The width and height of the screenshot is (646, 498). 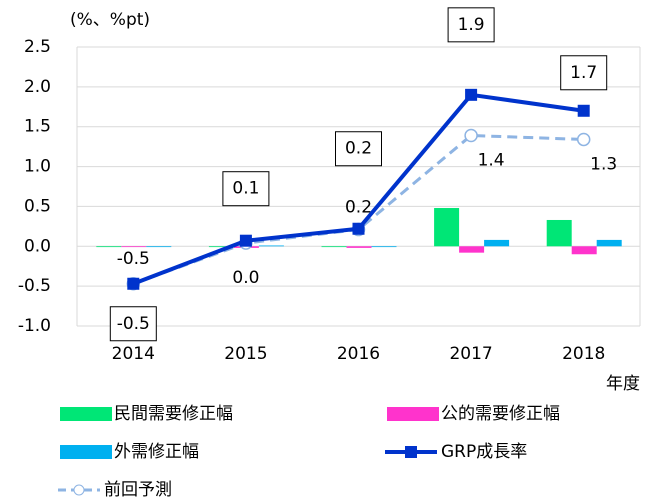 What do you see at coordinates (133, 354) in the screenshot?
I see `x-tick-label: 2014` at bounding box center [133, 354].